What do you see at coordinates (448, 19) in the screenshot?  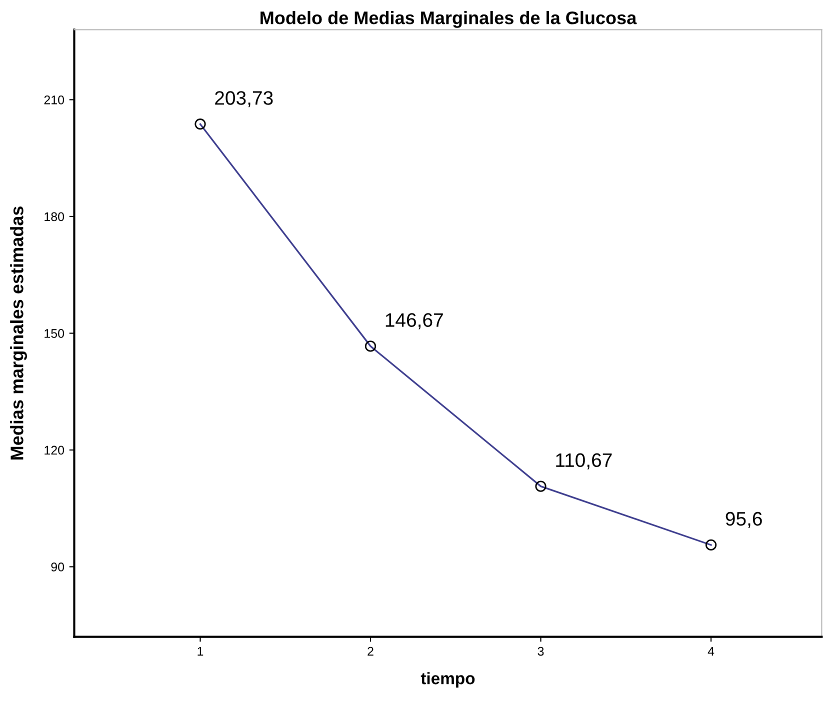 I see `chart-title: Modelo de Medias Marginales de la Glucosa` at bounding box center [448, 19].